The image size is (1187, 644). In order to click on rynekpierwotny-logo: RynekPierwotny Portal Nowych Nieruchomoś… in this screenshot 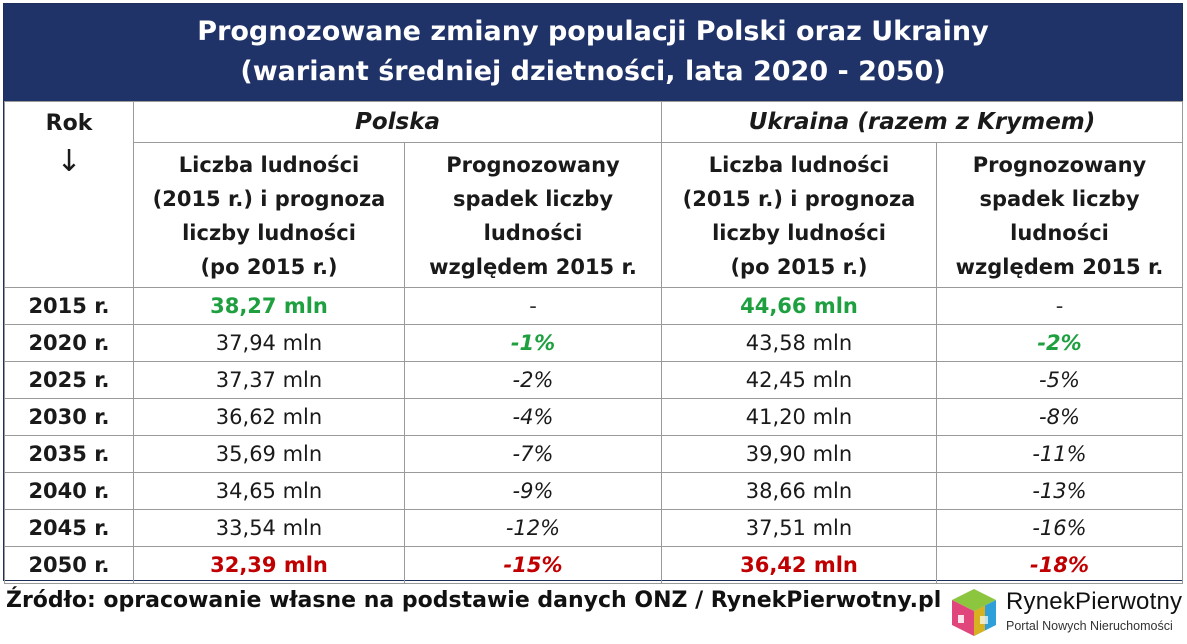, I will do `click(1066, 613)`.